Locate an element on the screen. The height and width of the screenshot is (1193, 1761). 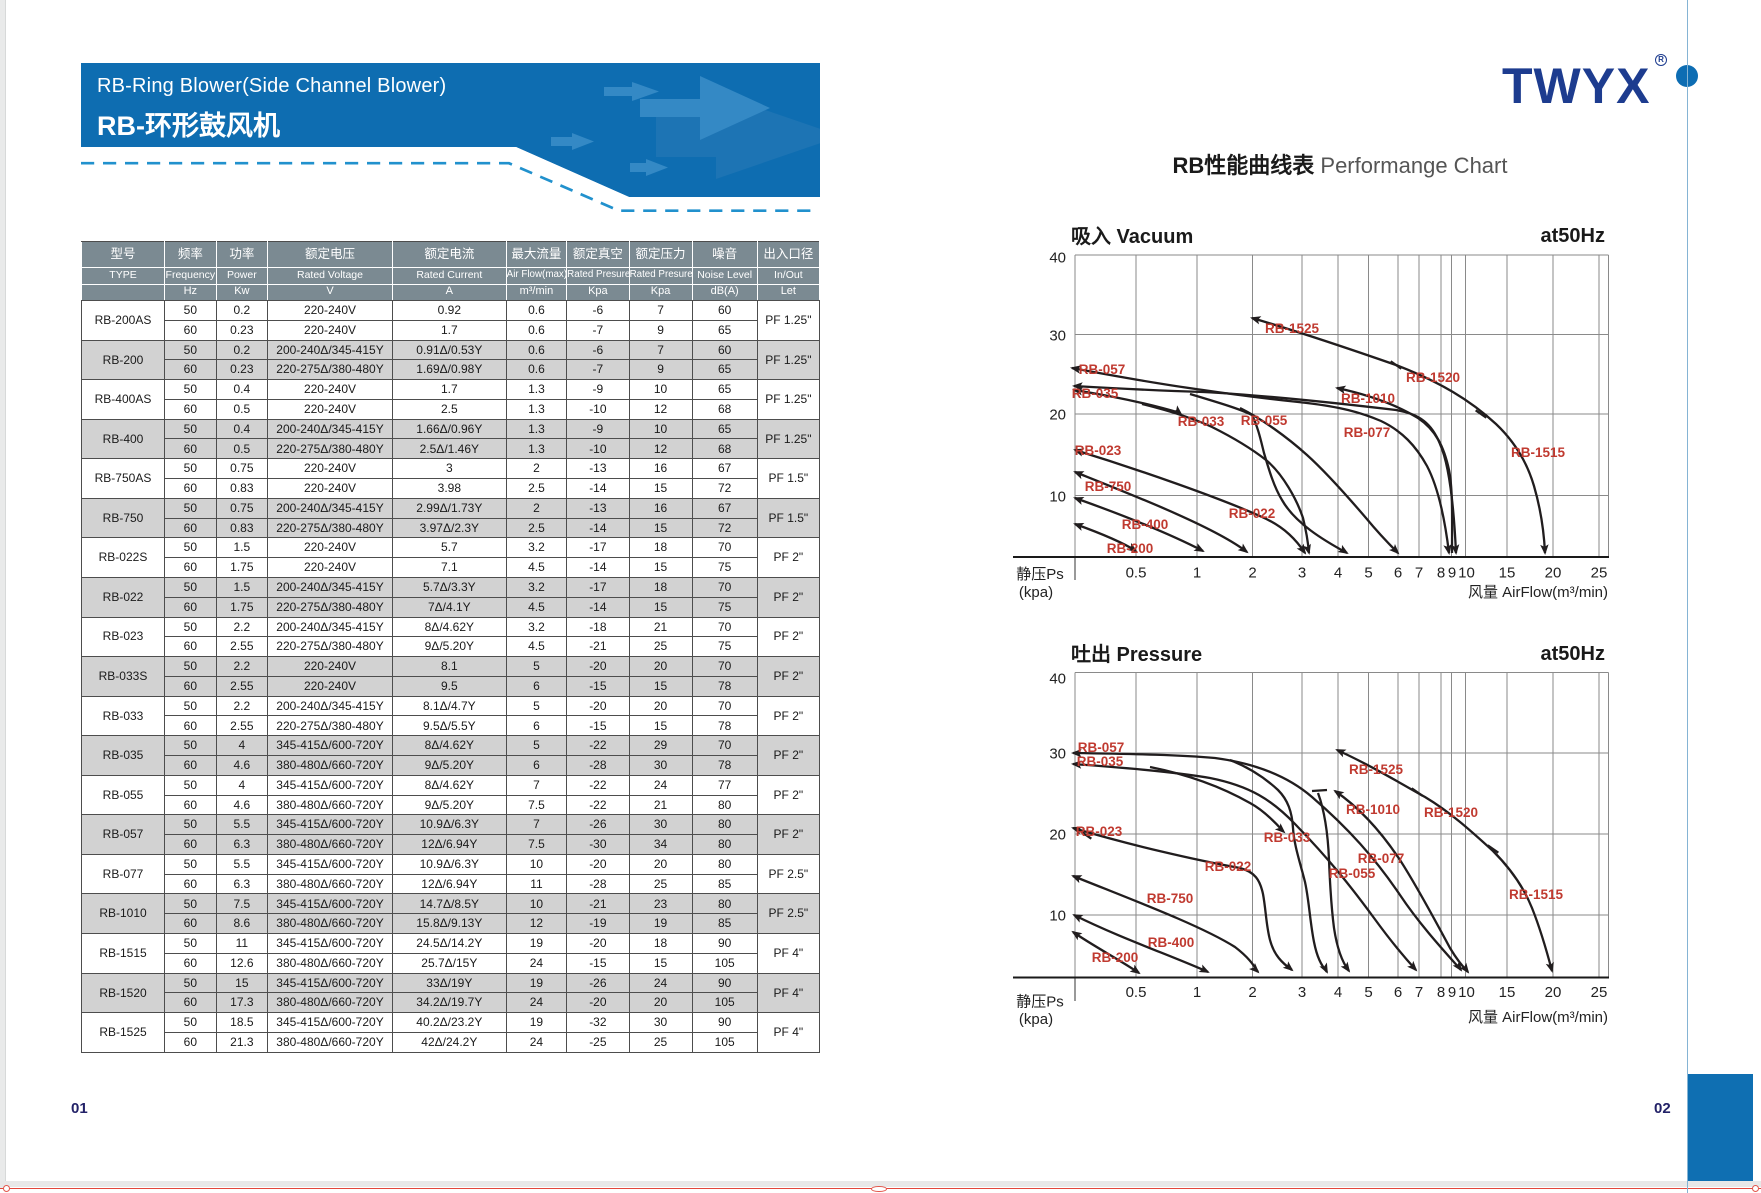
svg-text: 吸入 Vacuum is located at coordinates (1132, 236).